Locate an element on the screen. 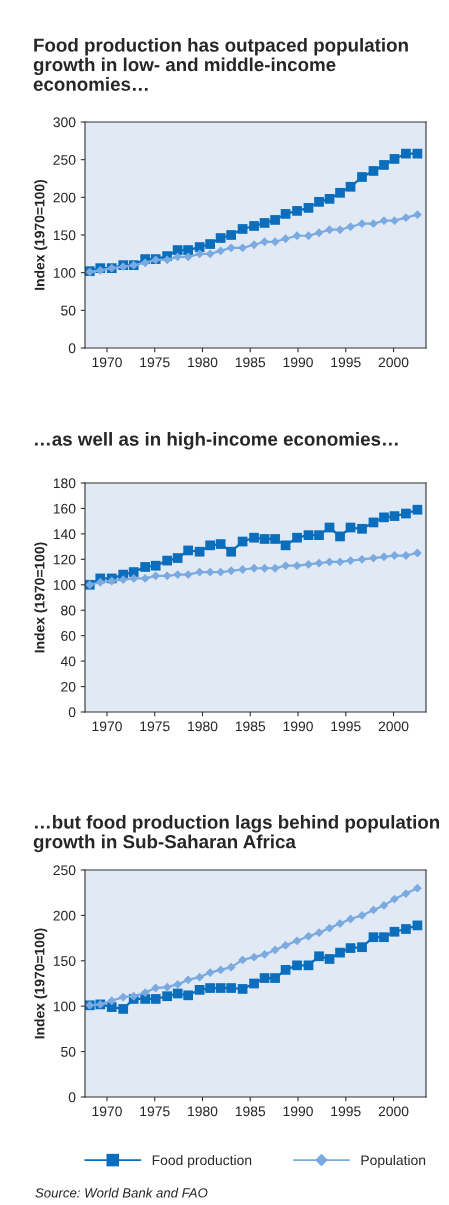  y-tick-label: 120 is located at coordinates (64, 559).